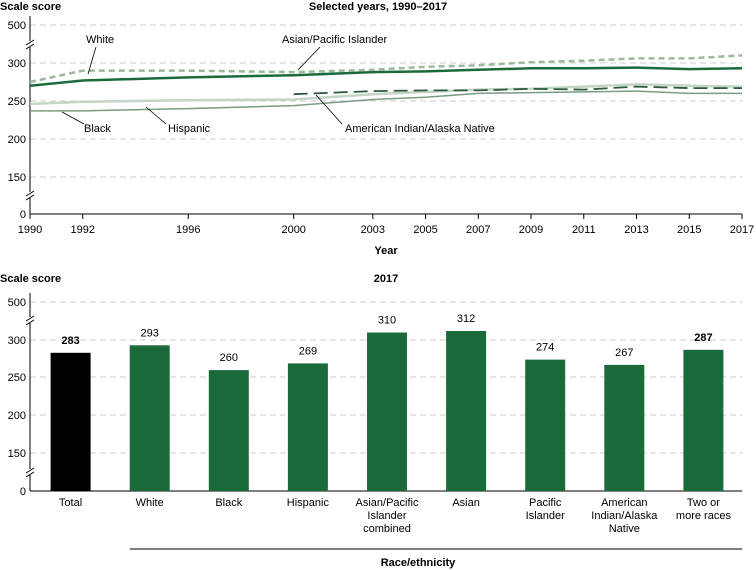 This screenshot has height=570, width=756. Describe the element at coordinates (156, 115) in the screenshot. I see `legend-leader-hispanic` at that location.